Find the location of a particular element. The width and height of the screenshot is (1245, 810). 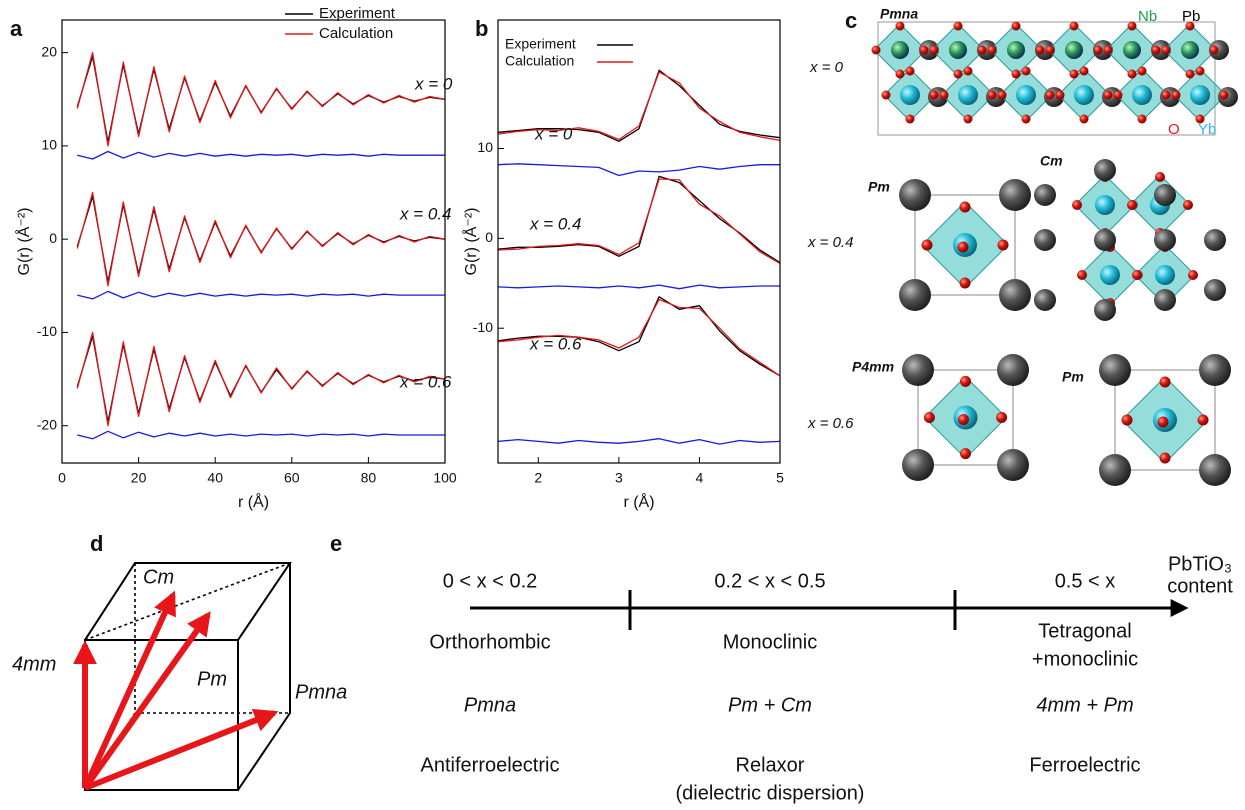

x-axis-label: r (Å) is located at coordinates (638, 501).